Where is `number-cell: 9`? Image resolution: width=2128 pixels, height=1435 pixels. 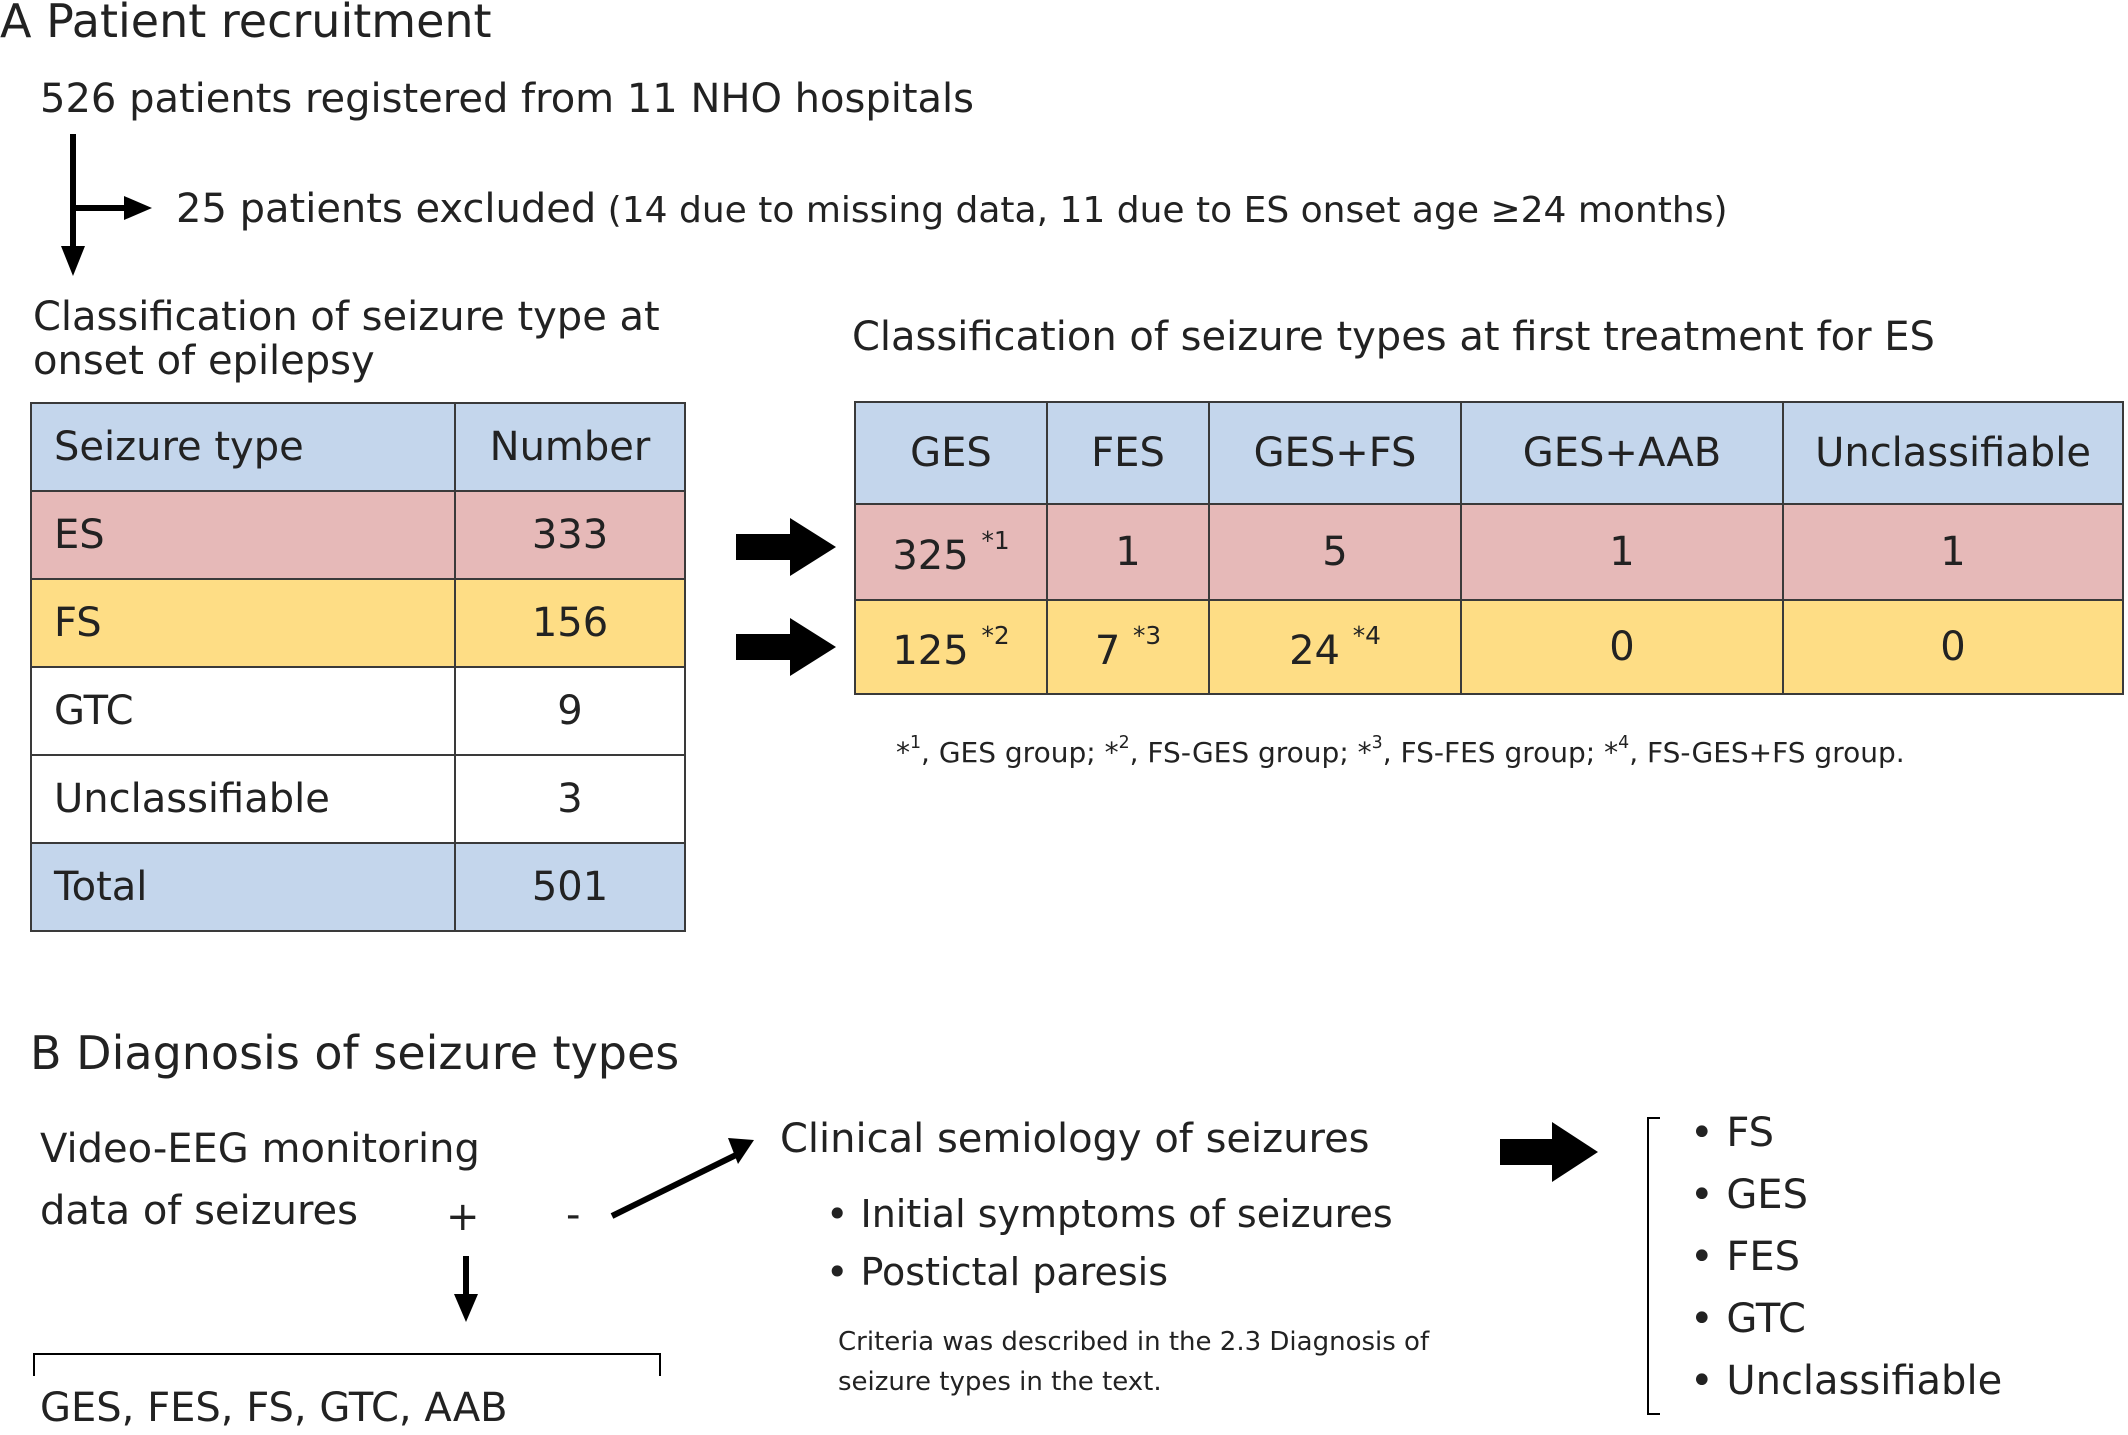
number-cell: 9 is located at coordinates (570, 711).